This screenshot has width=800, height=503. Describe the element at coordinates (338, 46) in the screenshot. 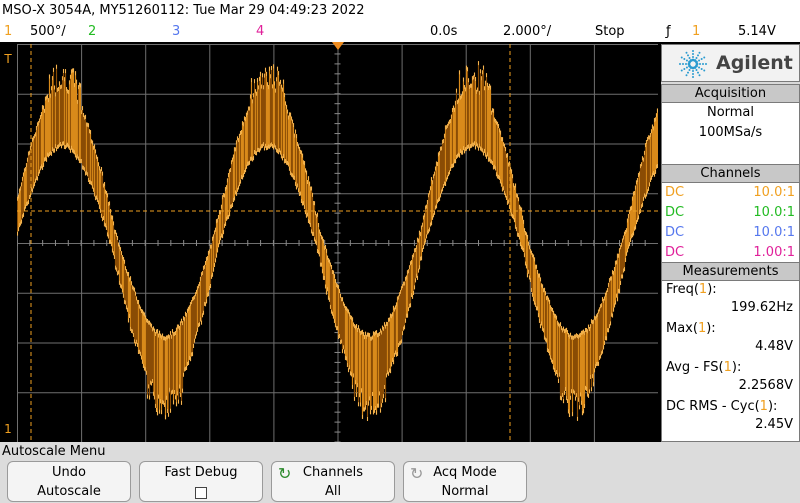

I see `trigger-position-marker` at that location.